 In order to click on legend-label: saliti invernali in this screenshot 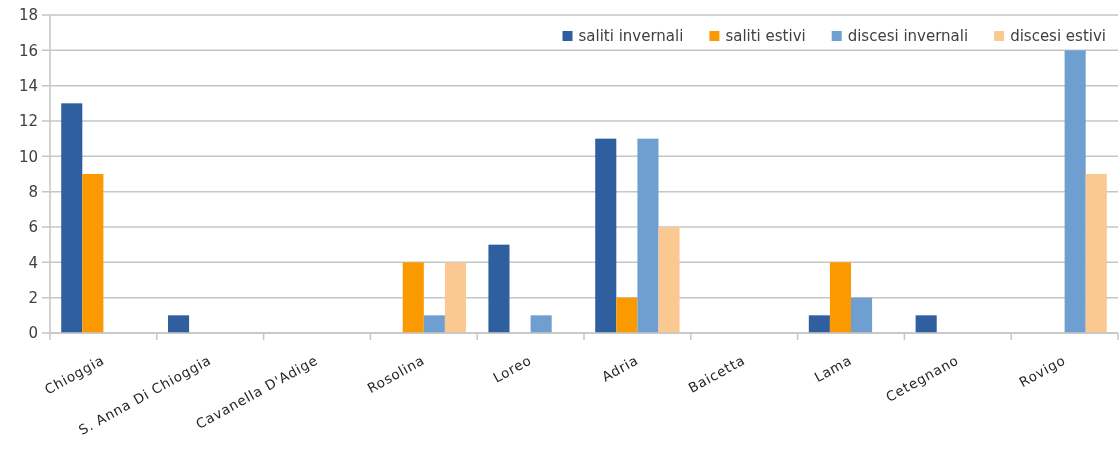, I will do `click(631, 36)`.